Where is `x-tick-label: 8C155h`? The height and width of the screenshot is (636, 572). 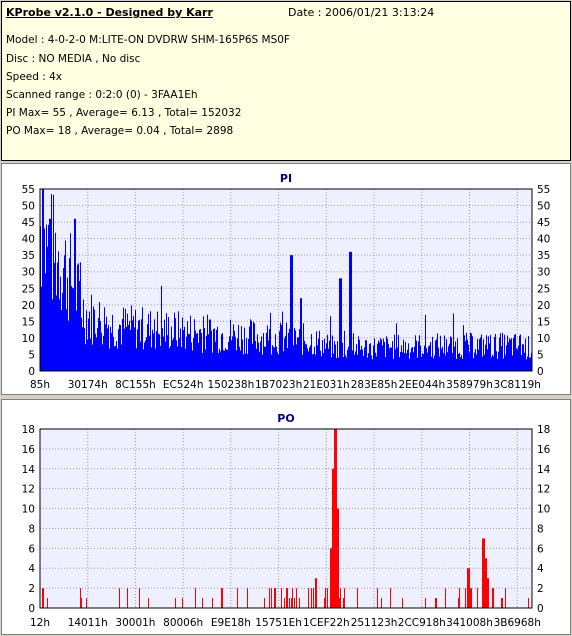
x-tick-label: 8C155h is located at coordinates (135, 385).